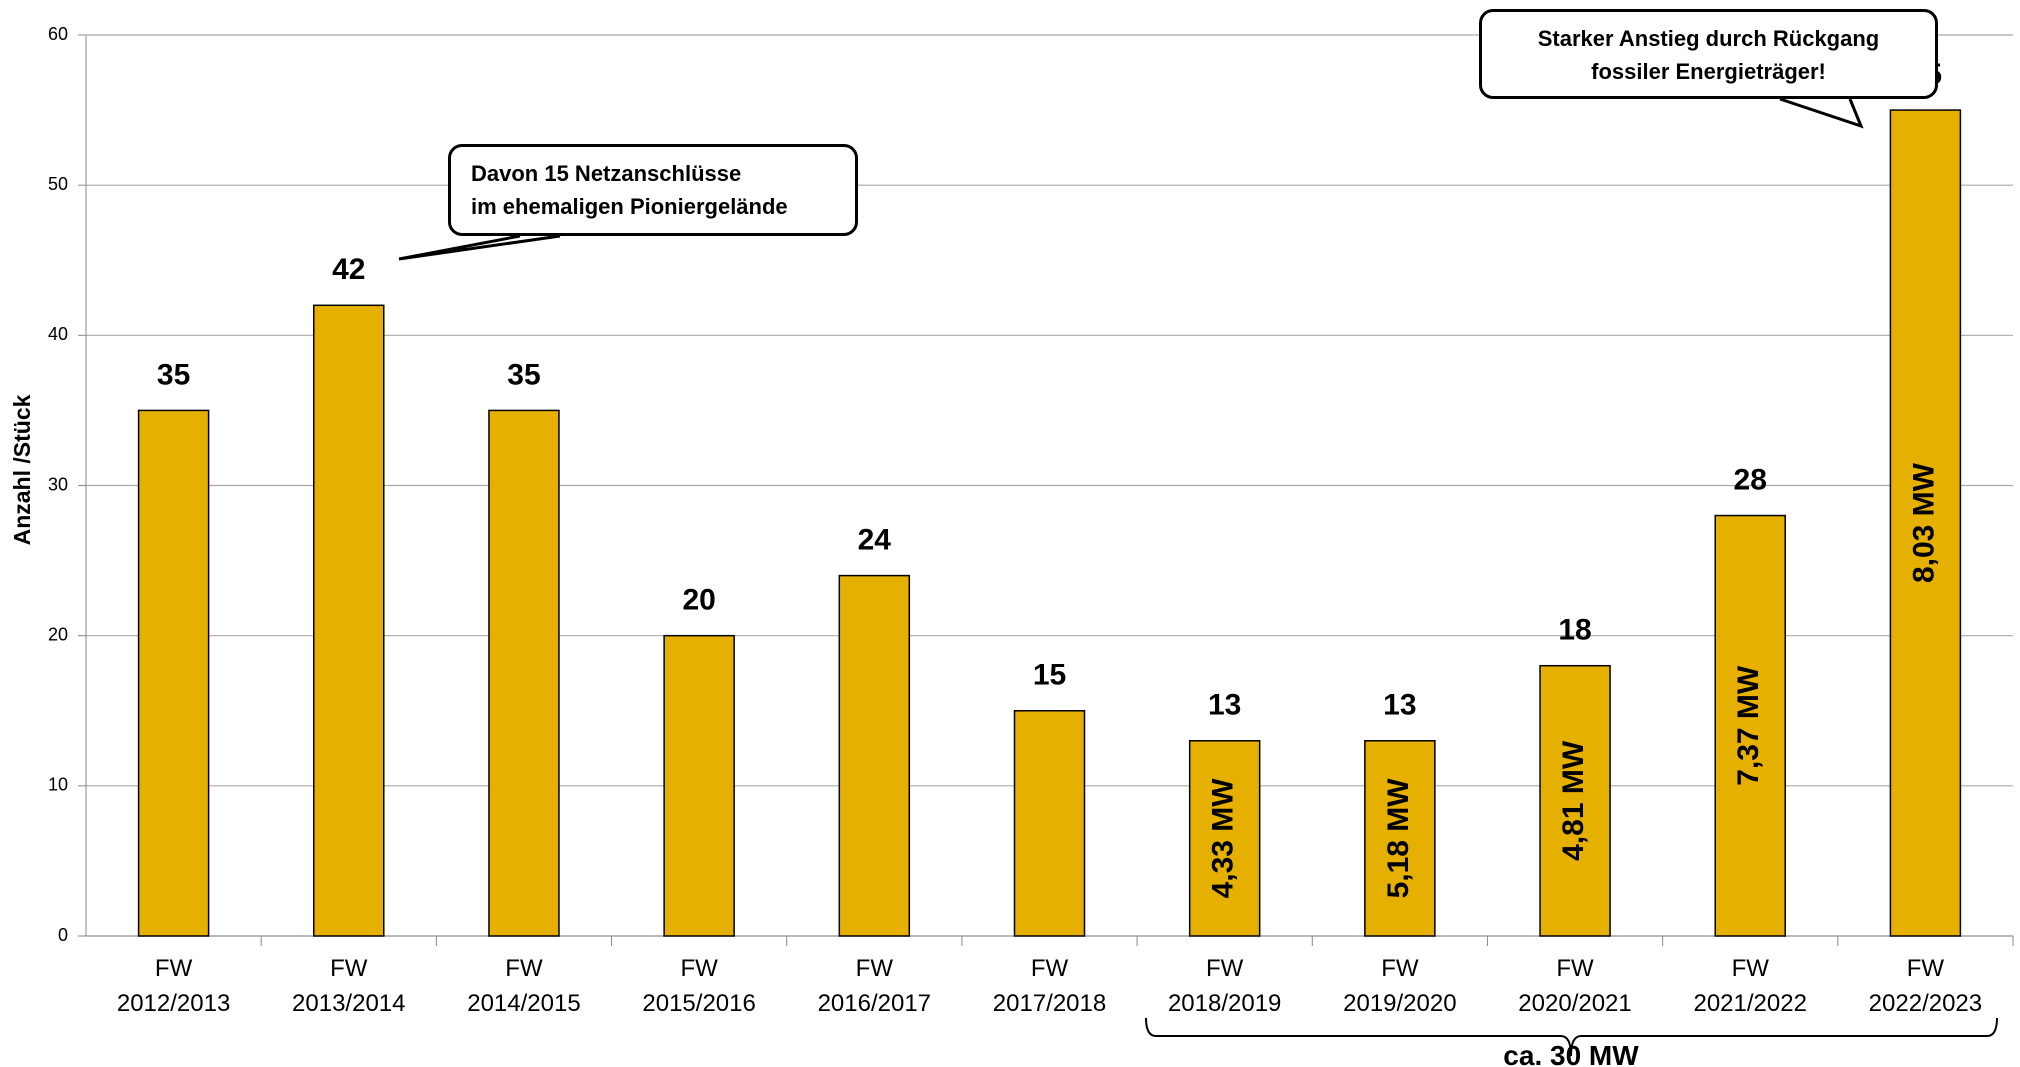 The width and height of the screenshot is (2020, 1067). What do you see at coordinates (58, 484) in the screenshot?
I see `y-tick-label: 30` at bounding box center [58, 484].